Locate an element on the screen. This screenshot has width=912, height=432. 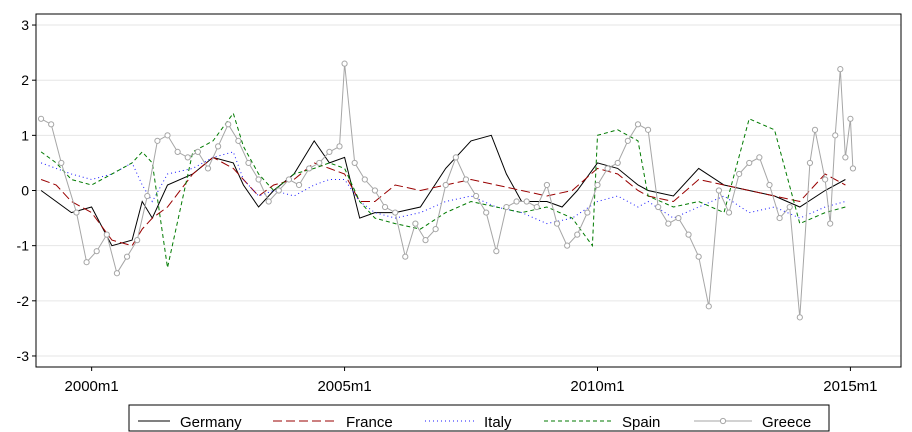
y-tick-label: -3 is located at coordinates (23, 356).